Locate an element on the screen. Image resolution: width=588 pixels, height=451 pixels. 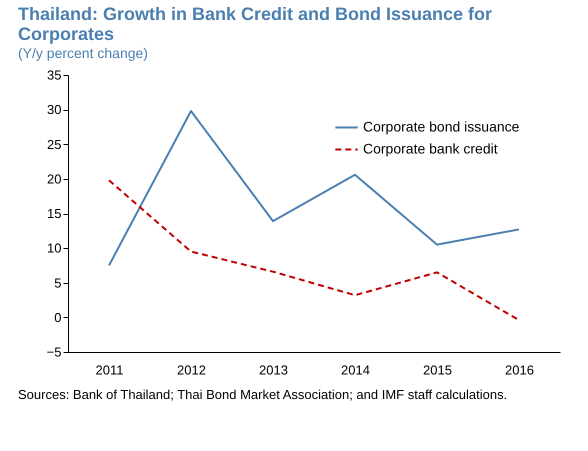
y-tick-label: 20 is located at coordinates (54, 178).